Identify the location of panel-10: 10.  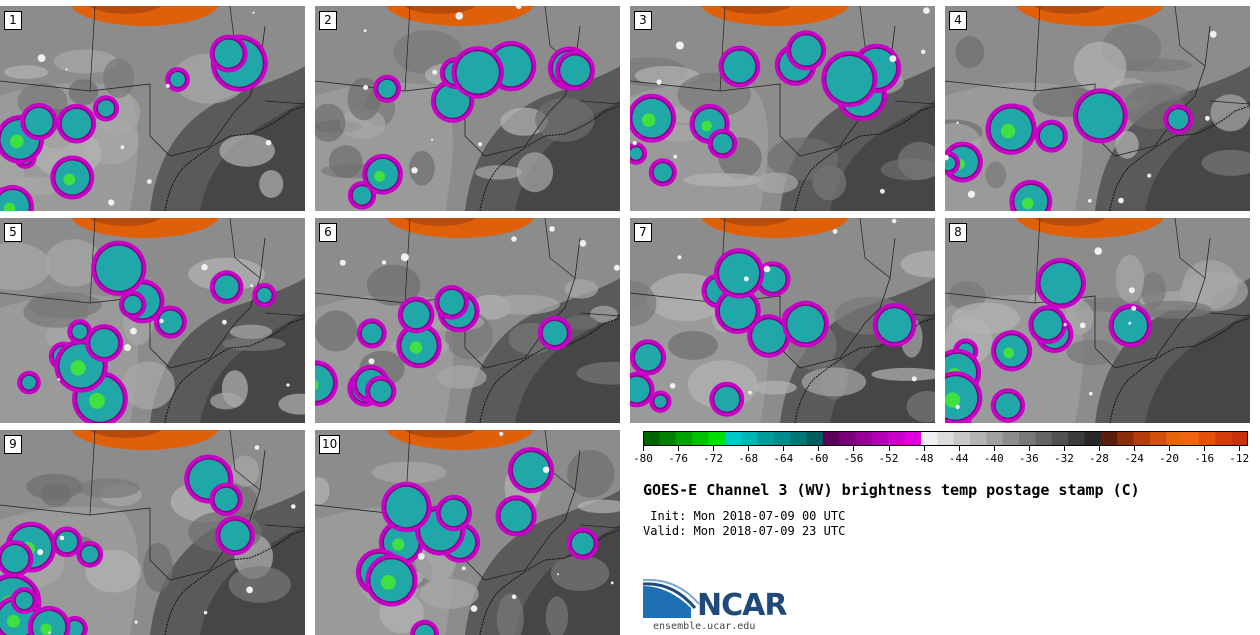
(467, 532).